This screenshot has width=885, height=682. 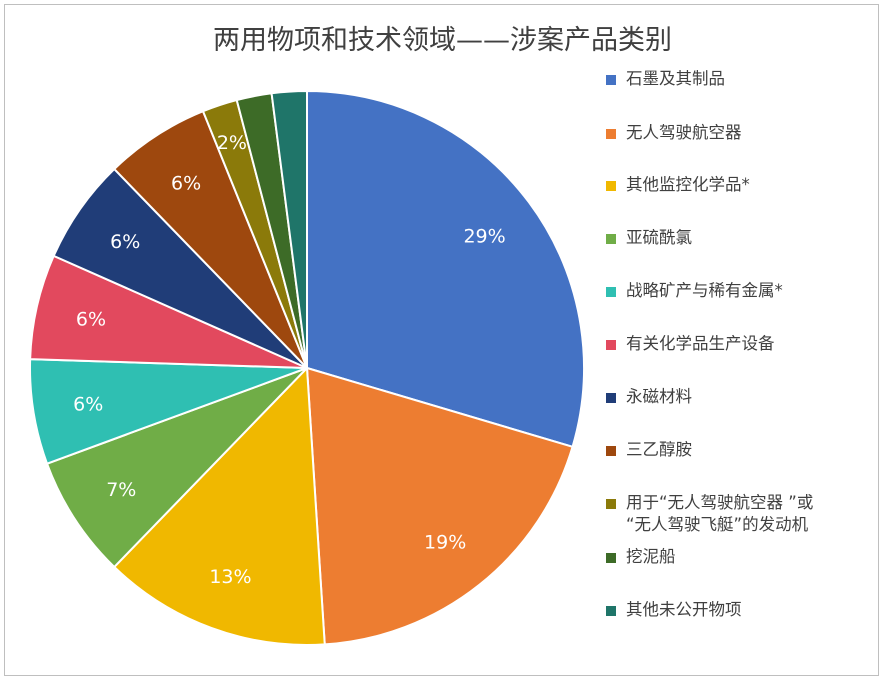 I want to click on legend-label: 挖泥船, so click(x=651, y=556).